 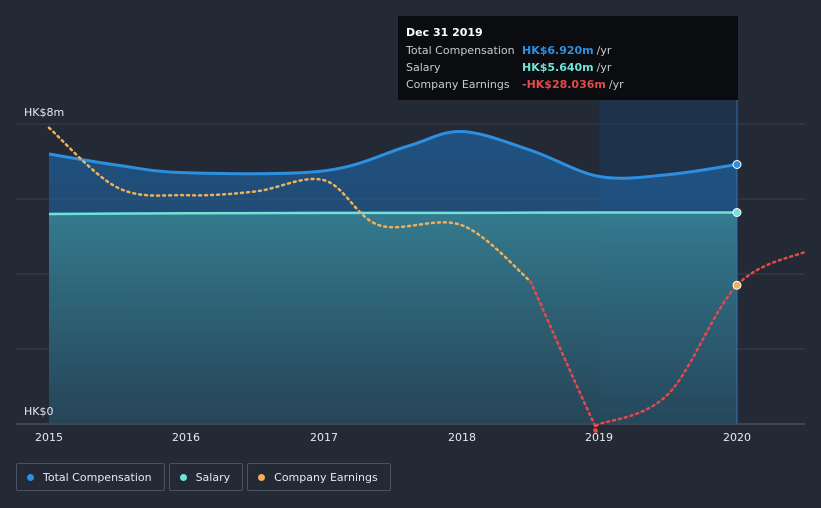 I want to click on tooltip-row-total-compensation: Total Compensation HK$6.920m /yr, so click(x=568, y=50).